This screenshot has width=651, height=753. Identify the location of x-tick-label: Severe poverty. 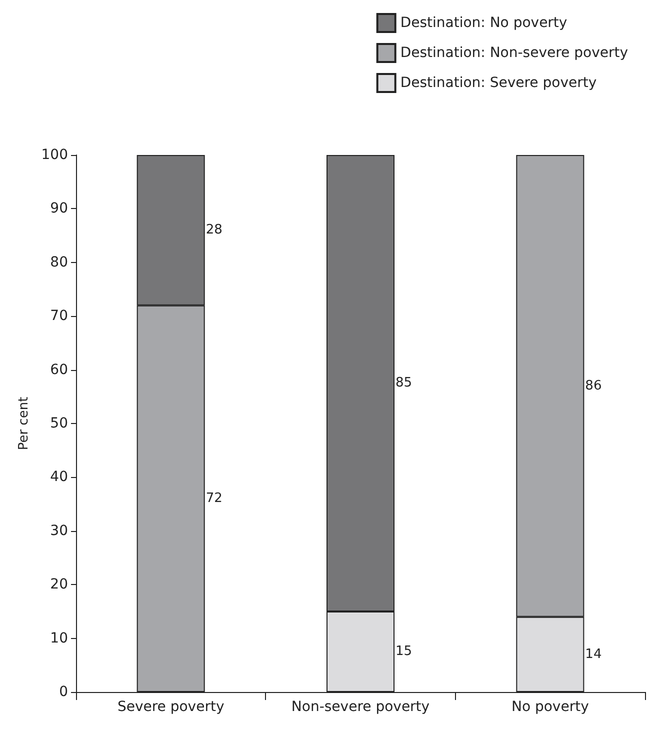
(170, 707).